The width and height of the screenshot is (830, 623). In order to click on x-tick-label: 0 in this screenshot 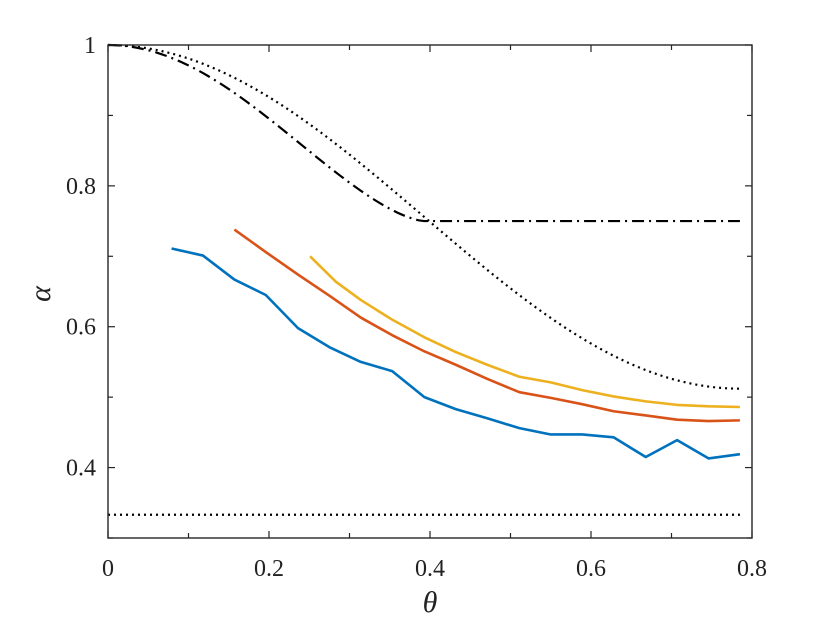, I will do `click(108, 569)`.